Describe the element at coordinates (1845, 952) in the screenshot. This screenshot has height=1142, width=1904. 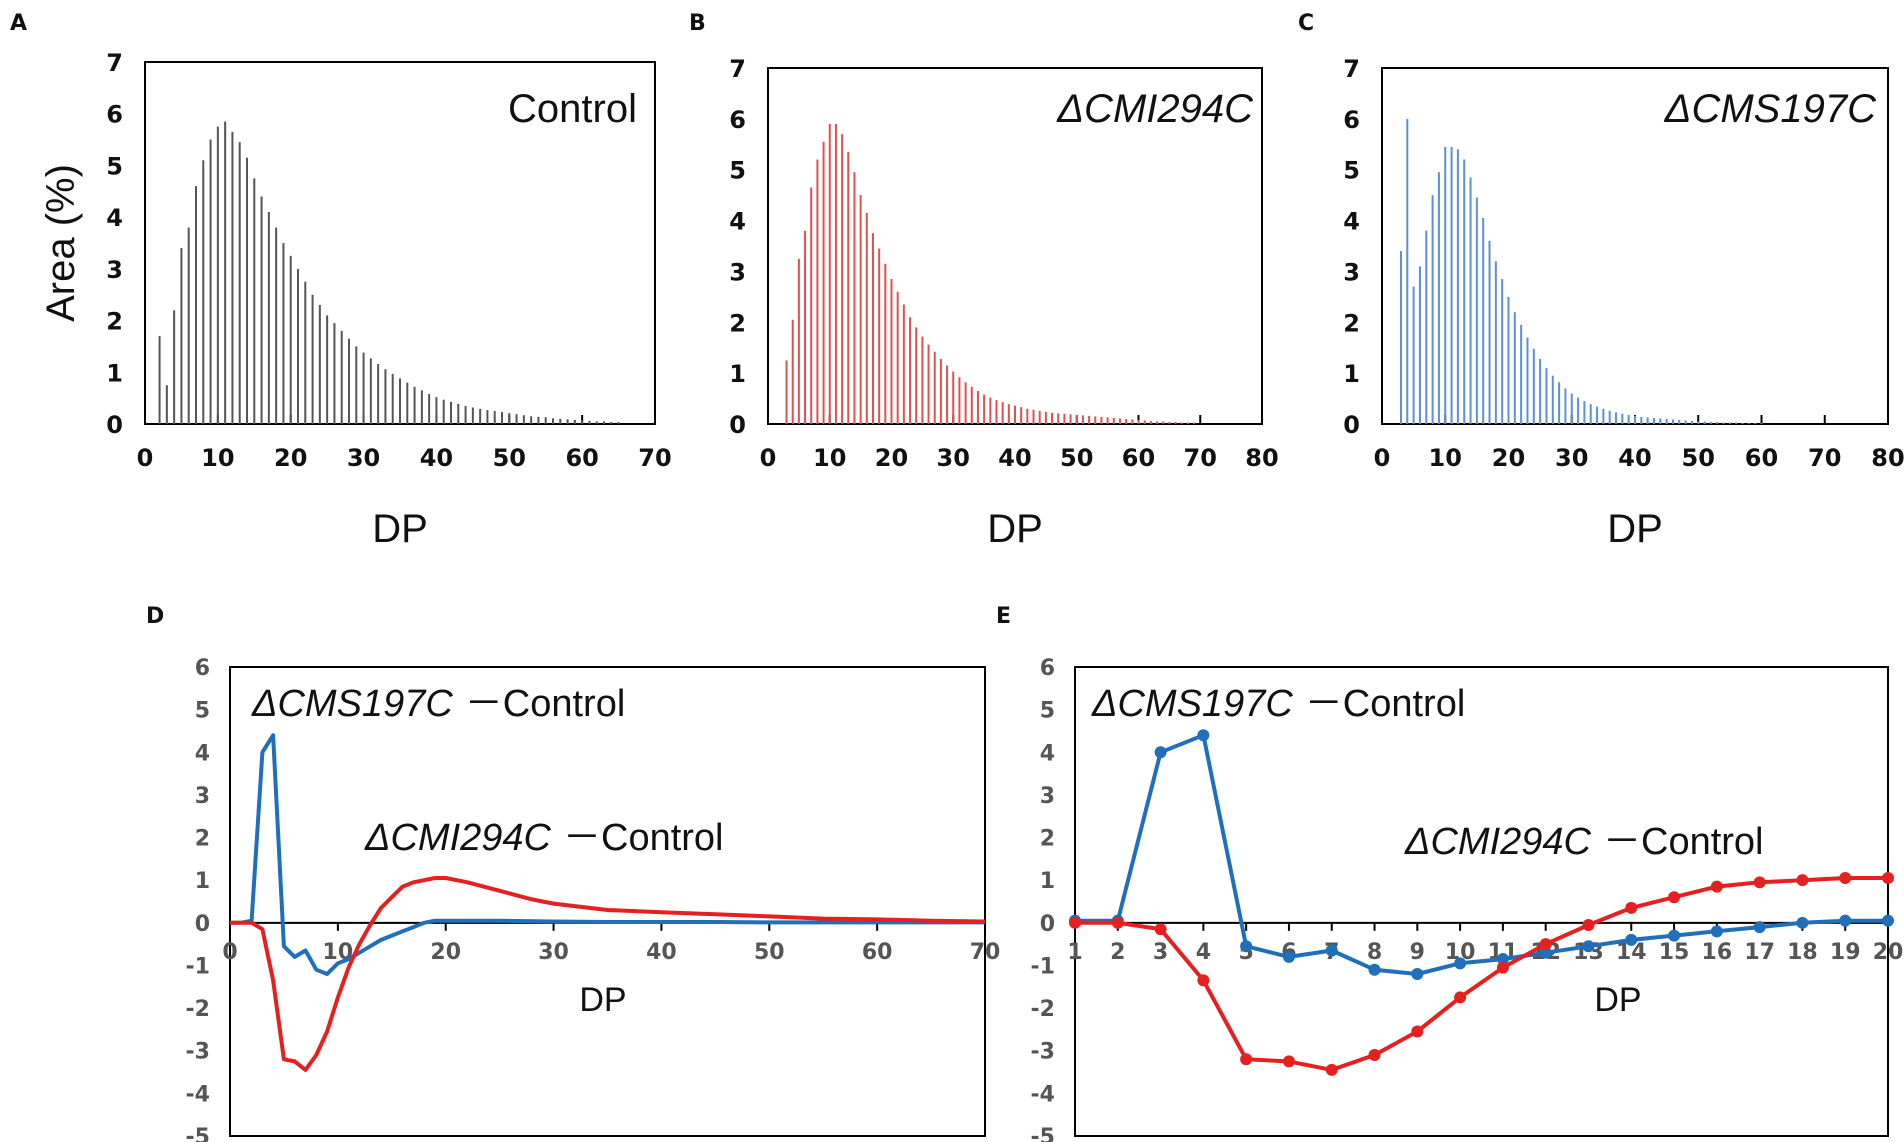
I see `x-tick-label: 19` at that location.